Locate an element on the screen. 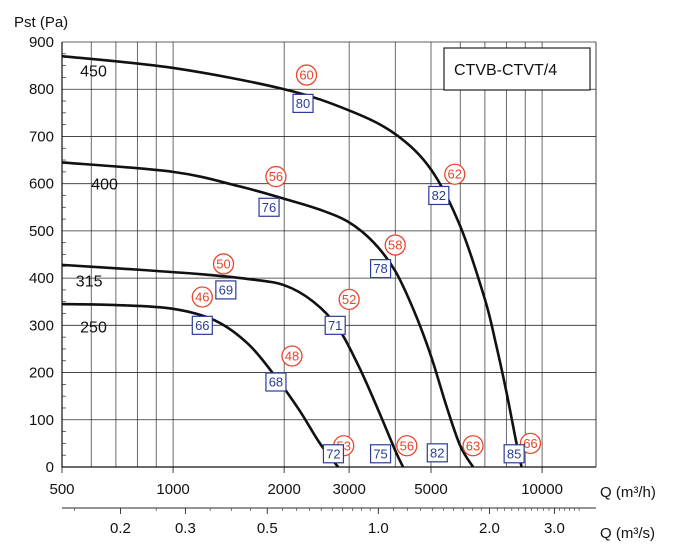 This screenshot has width=678, height=551. efficiency-marker: 80 is located at coordinates (303, 103).